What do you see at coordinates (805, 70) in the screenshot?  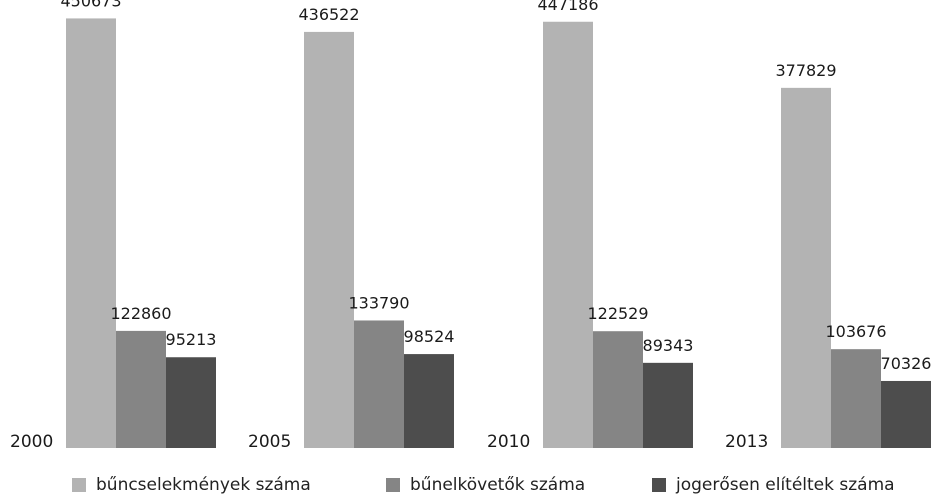 I see `data-label: 377829` at bounding box center [805, 70].